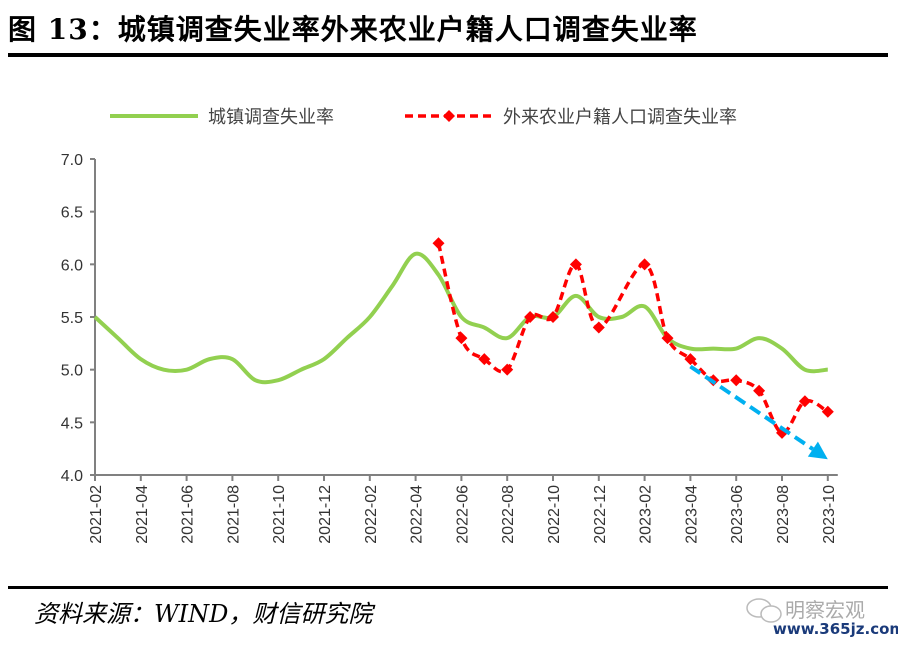 The width and height of the screenshot is (898, 646). What do you see at coordinates (783, 514) in the screenshot?
I see `x-tick-label: 2023-08` at bounding box center [783, 514].